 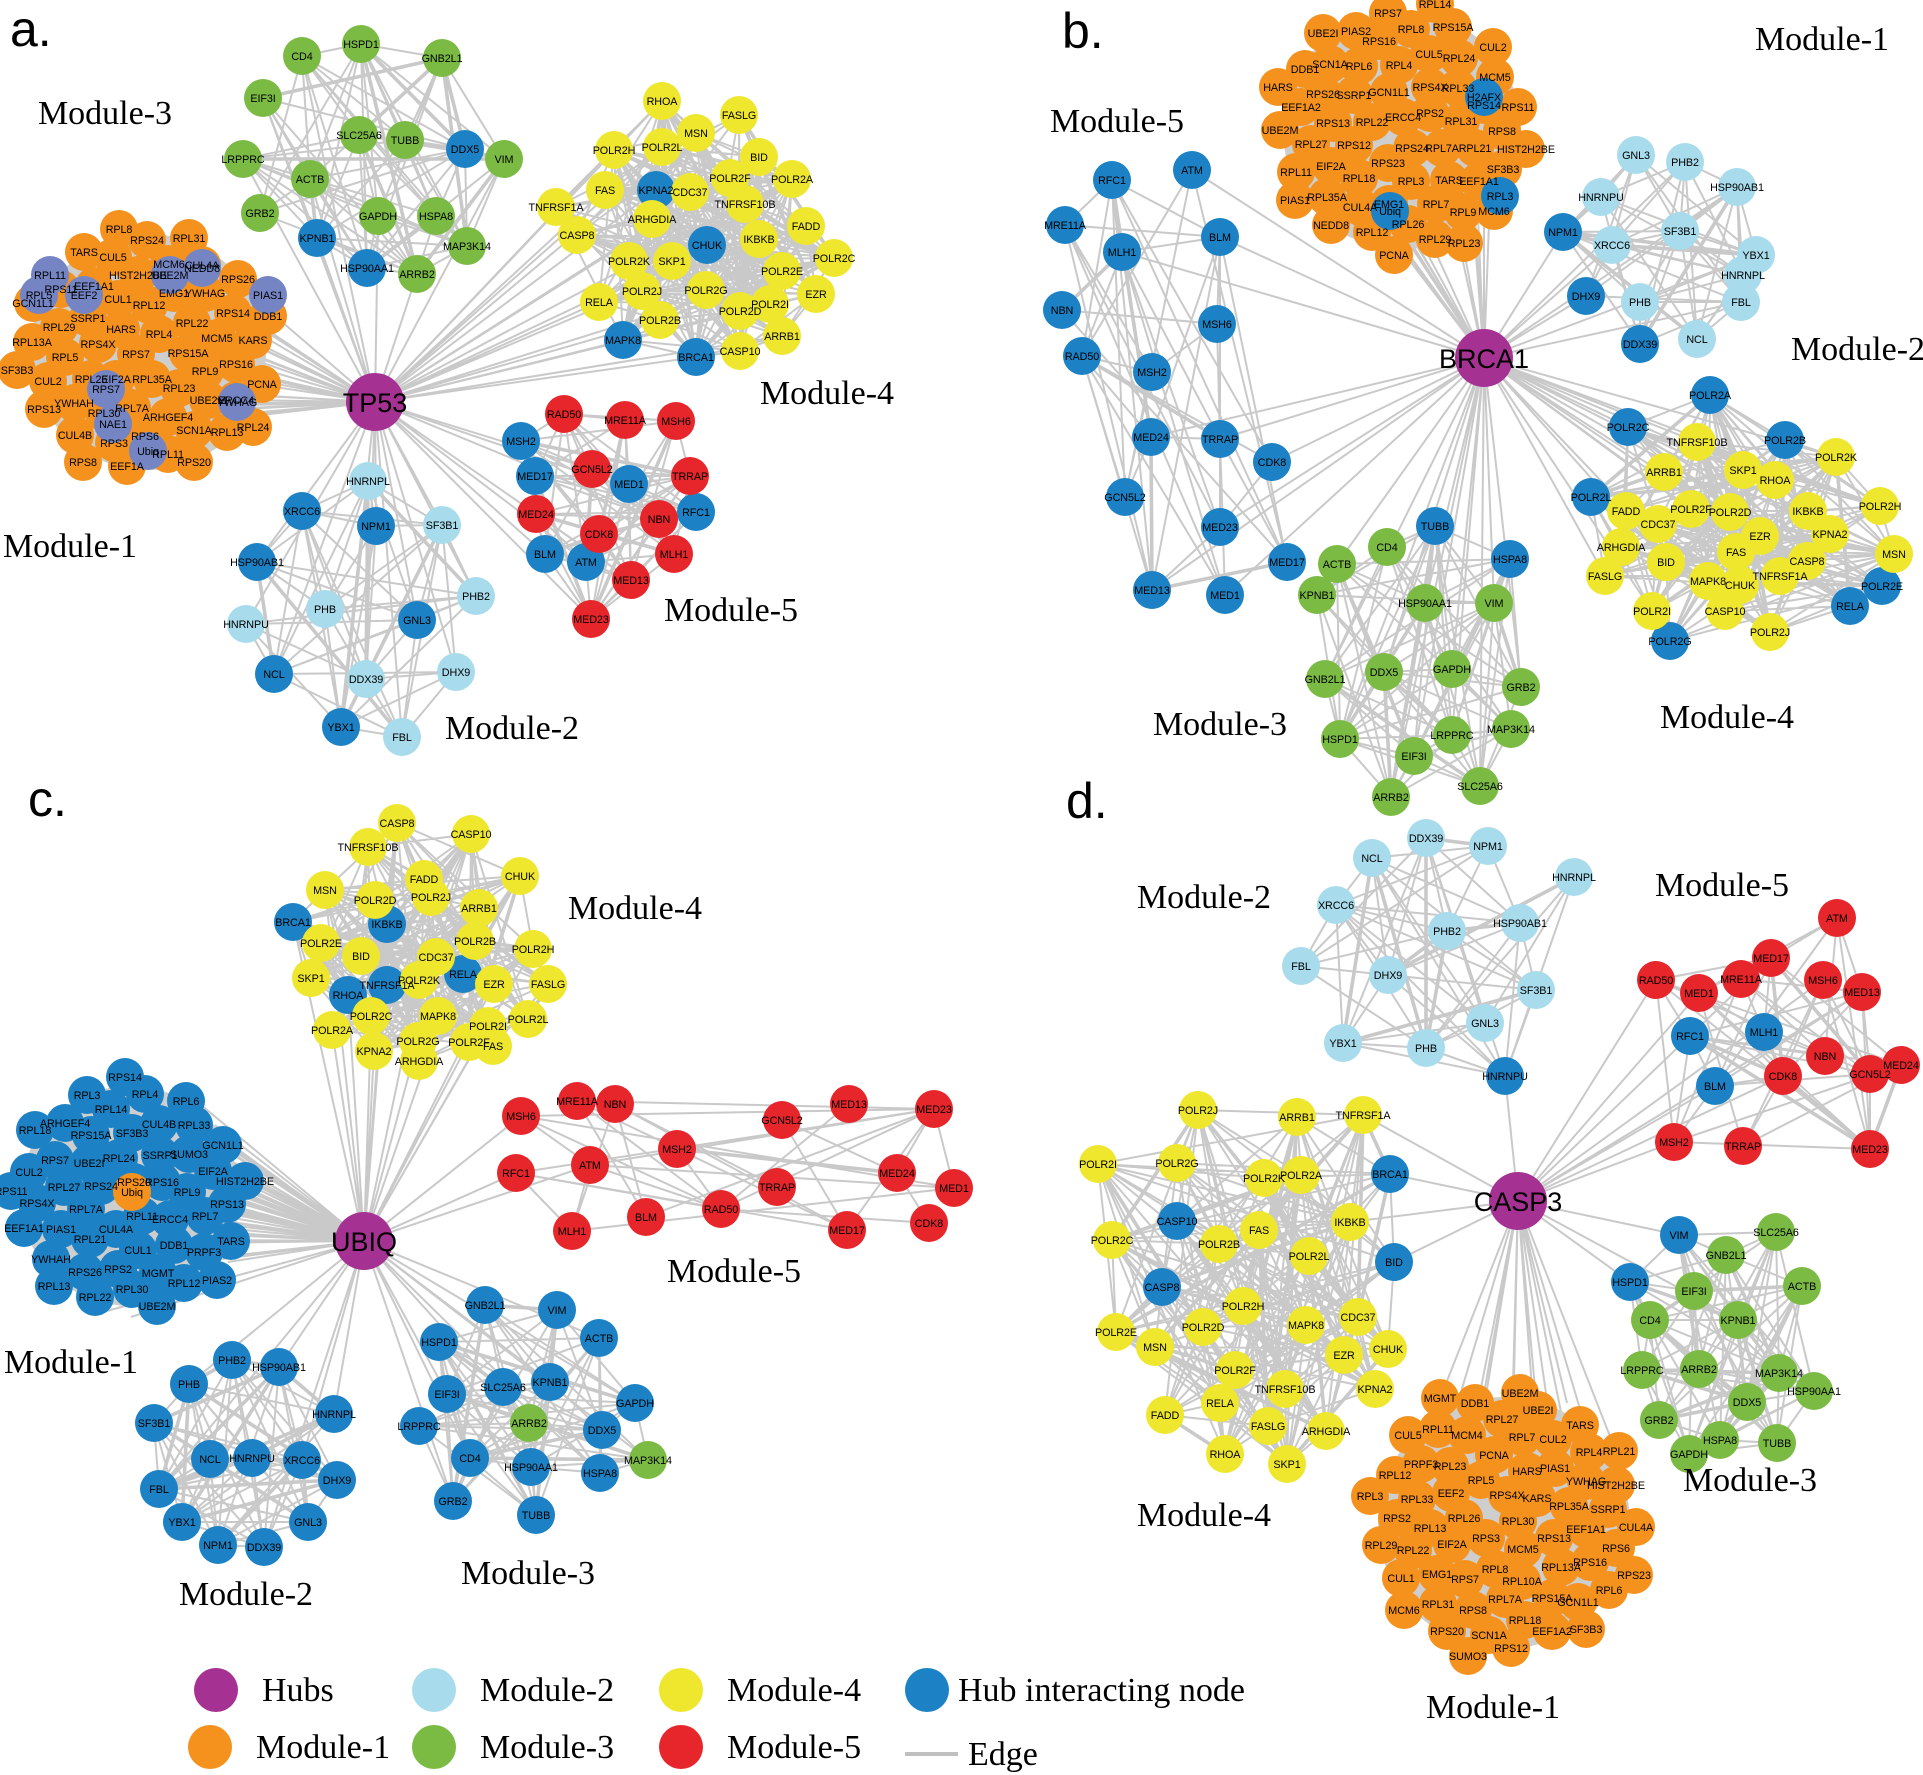 What do you see at coordinates (359, 136) in the screenshot?
I see `svg-text: SLC25A6` at bounding box center [359, 136].